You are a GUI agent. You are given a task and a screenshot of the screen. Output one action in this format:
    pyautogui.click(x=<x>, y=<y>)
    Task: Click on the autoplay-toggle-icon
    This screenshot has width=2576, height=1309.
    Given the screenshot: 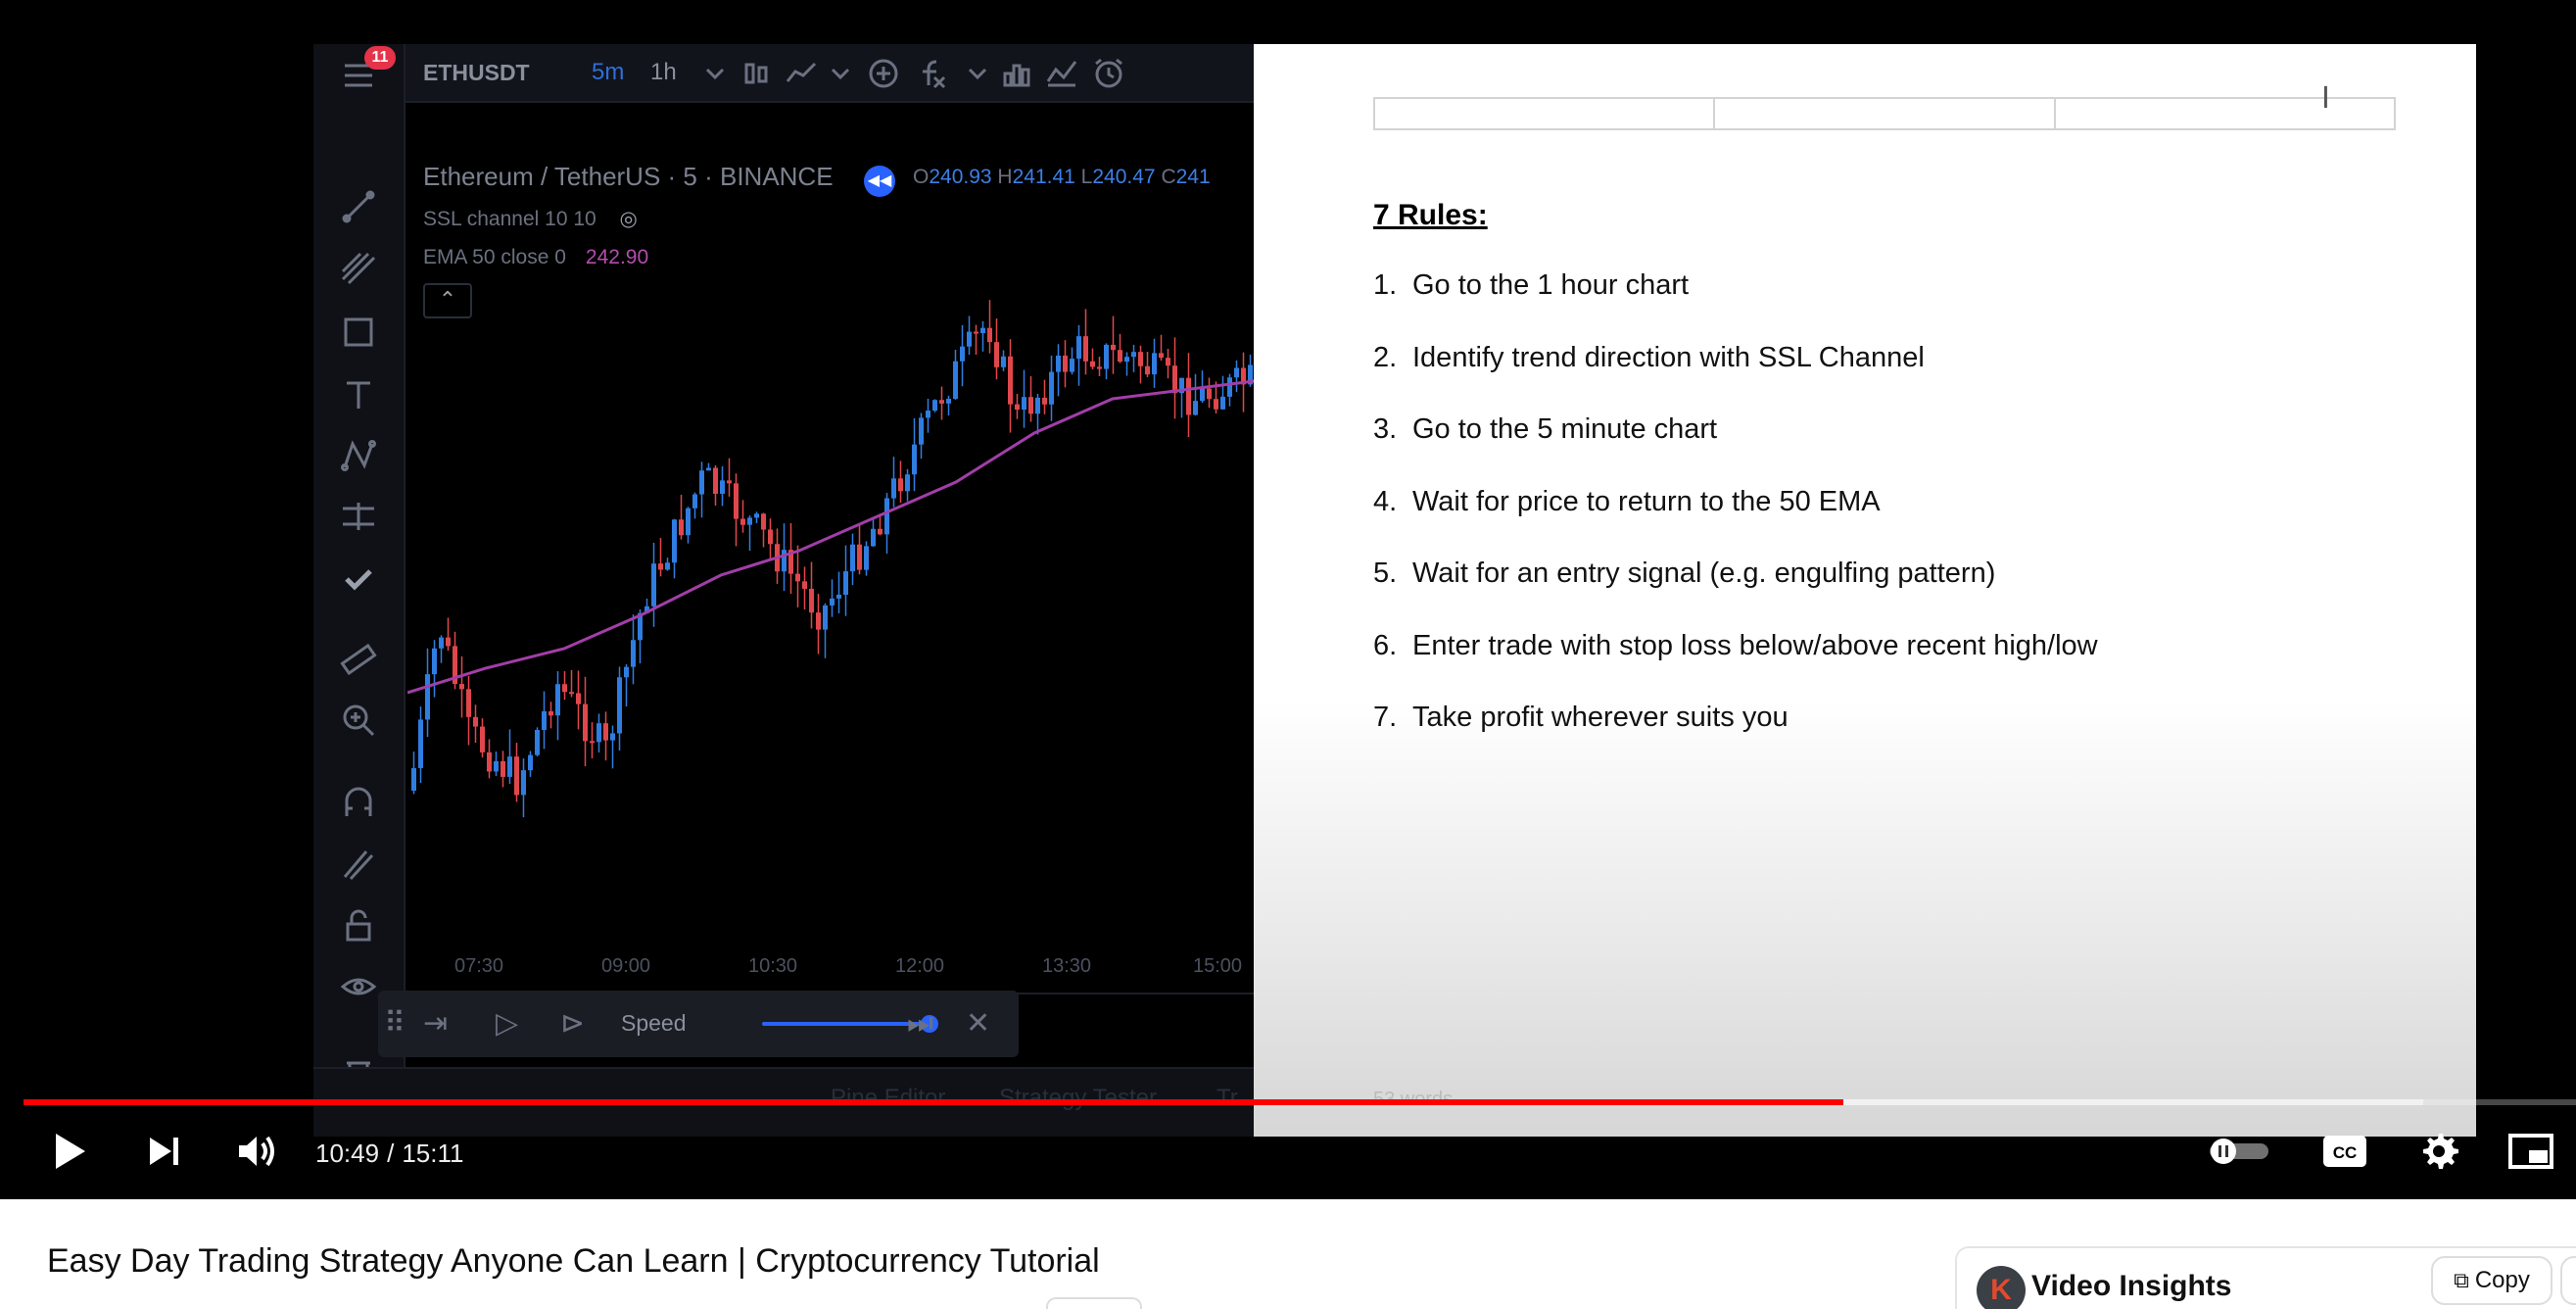 What is the action you would take?
    pyautogui.click(x=2239, y=1151)
    